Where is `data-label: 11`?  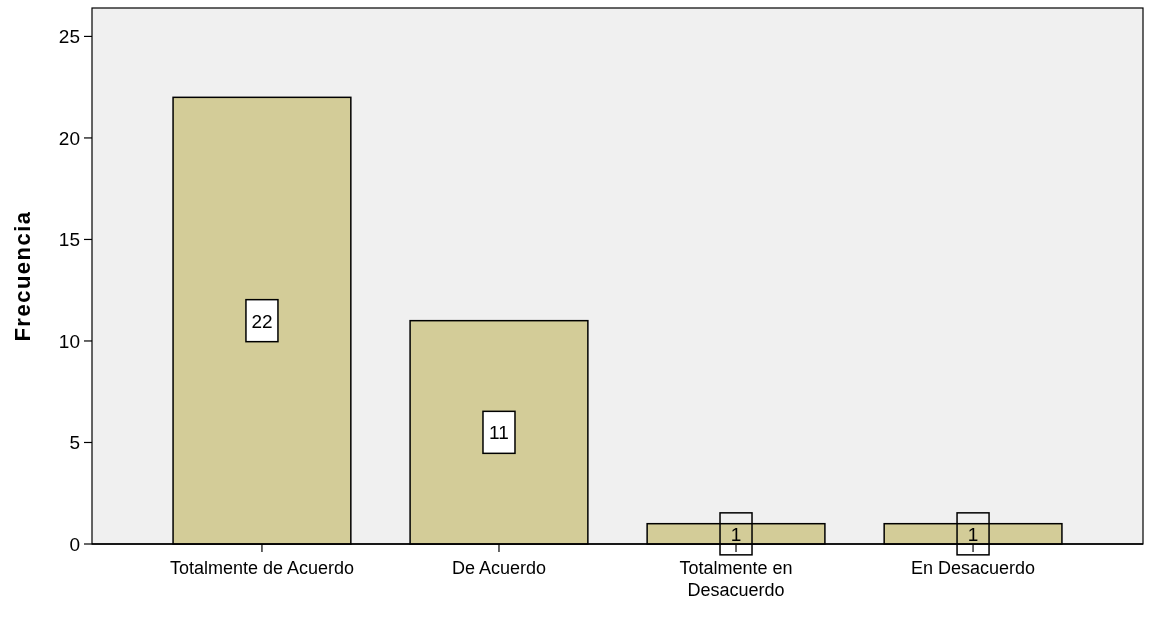
data-label: 11 is located at coordinates (499, 433).